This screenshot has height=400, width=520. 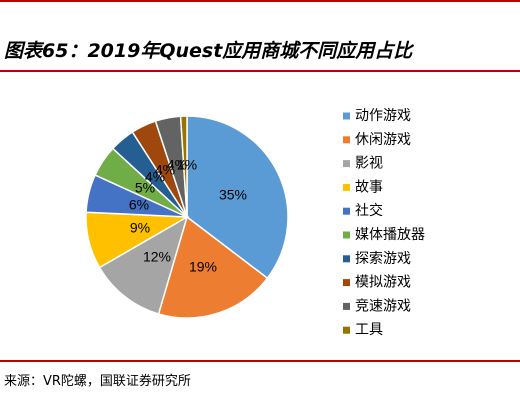 I want to click on legend-label-9: 竞速游戏, so click(x=383, y=305).